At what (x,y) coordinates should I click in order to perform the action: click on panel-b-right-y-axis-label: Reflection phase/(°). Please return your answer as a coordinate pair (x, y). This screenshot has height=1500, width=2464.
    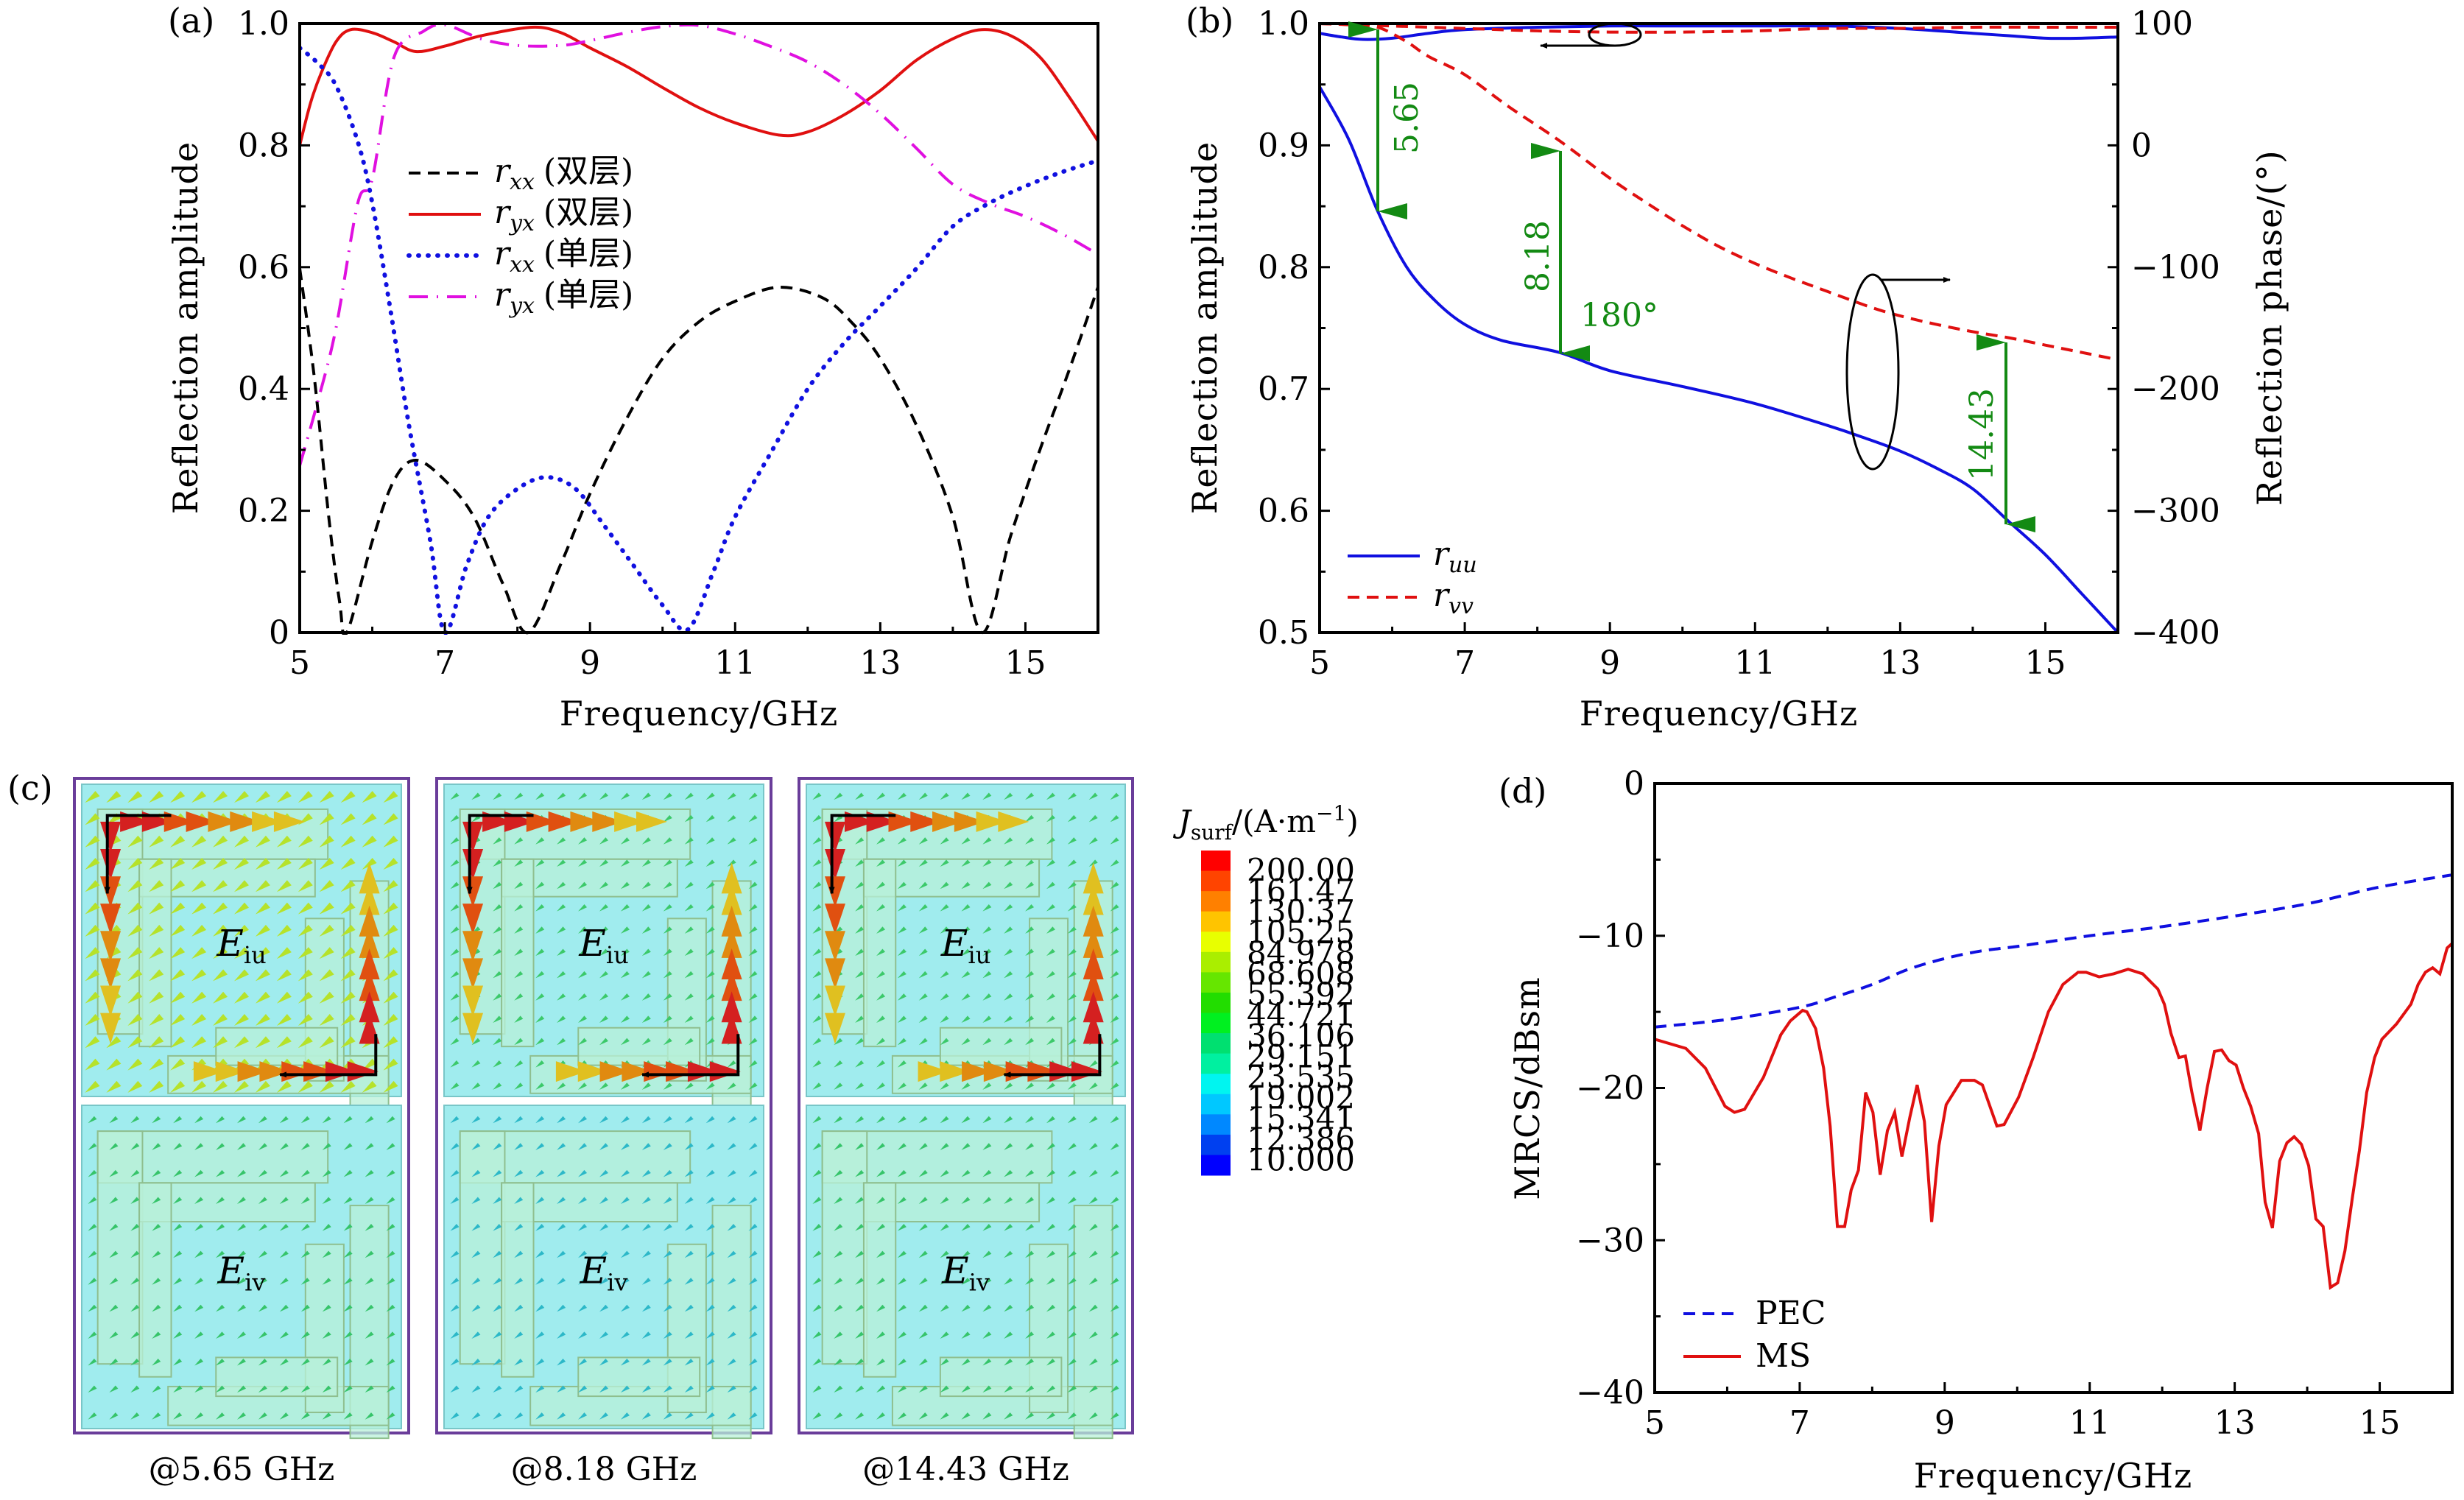
    Looking at the image, I should click on (2269, 327).